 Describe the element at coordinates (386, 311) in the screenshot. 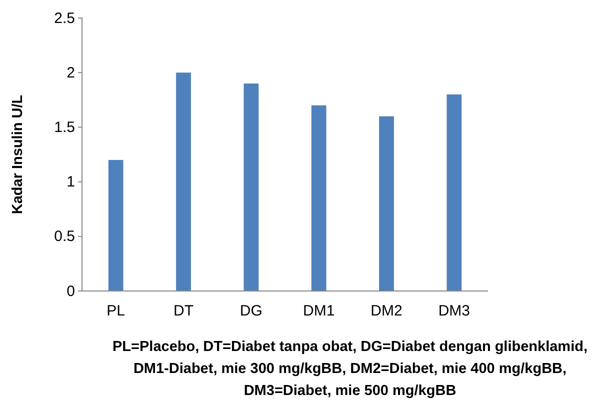

I see `x-tick-label: DM2` at that location.